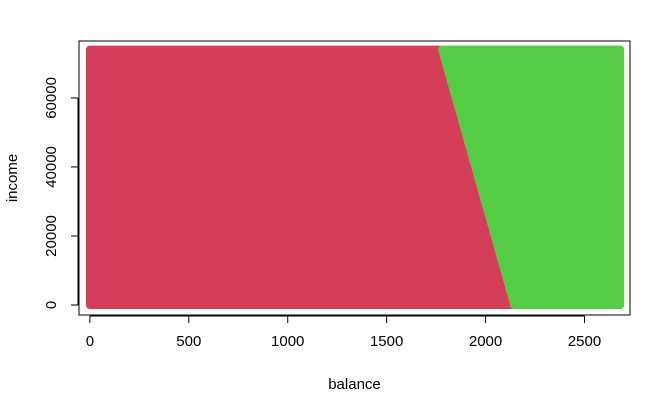 The height and width of the screenshot is (414, 671). What do you see at coordinates (188, 341) in the screenshot?
I see `x-tick-label: 500` at bounding box center [188, 341].